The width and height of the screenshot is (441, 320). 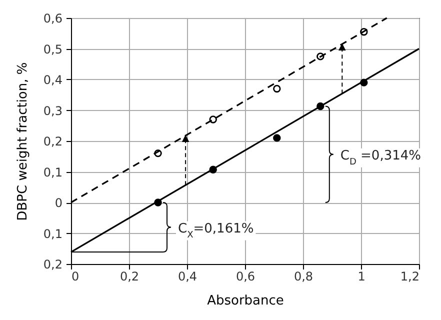 I want to click on x-tick-label: 0,6, so click(x=246, y=277).